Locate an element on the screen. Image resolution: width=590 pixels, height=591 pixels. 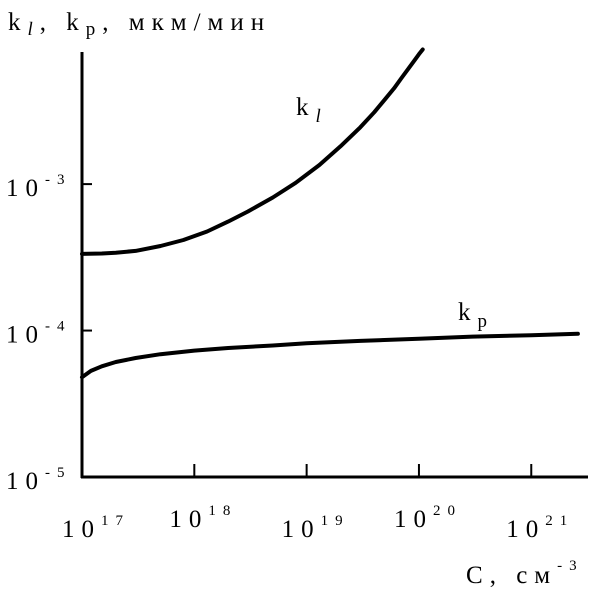
x-tick-label: 1020 is located at coordinates (428, 518).